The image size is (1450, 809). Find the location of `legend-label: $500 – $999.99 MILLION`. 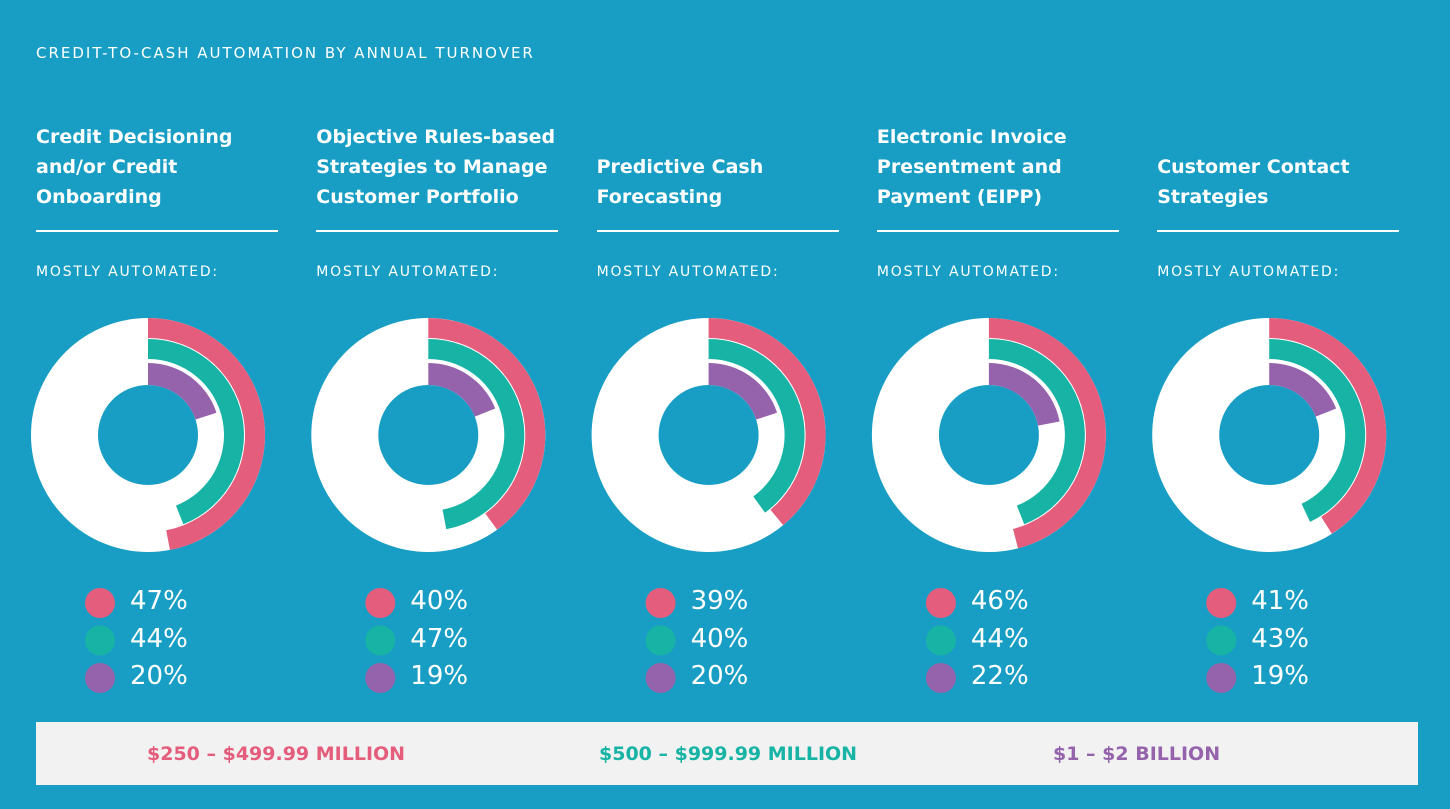

legend-label: $500 – $999.99 MILLION is located at coordinates (728, 754).